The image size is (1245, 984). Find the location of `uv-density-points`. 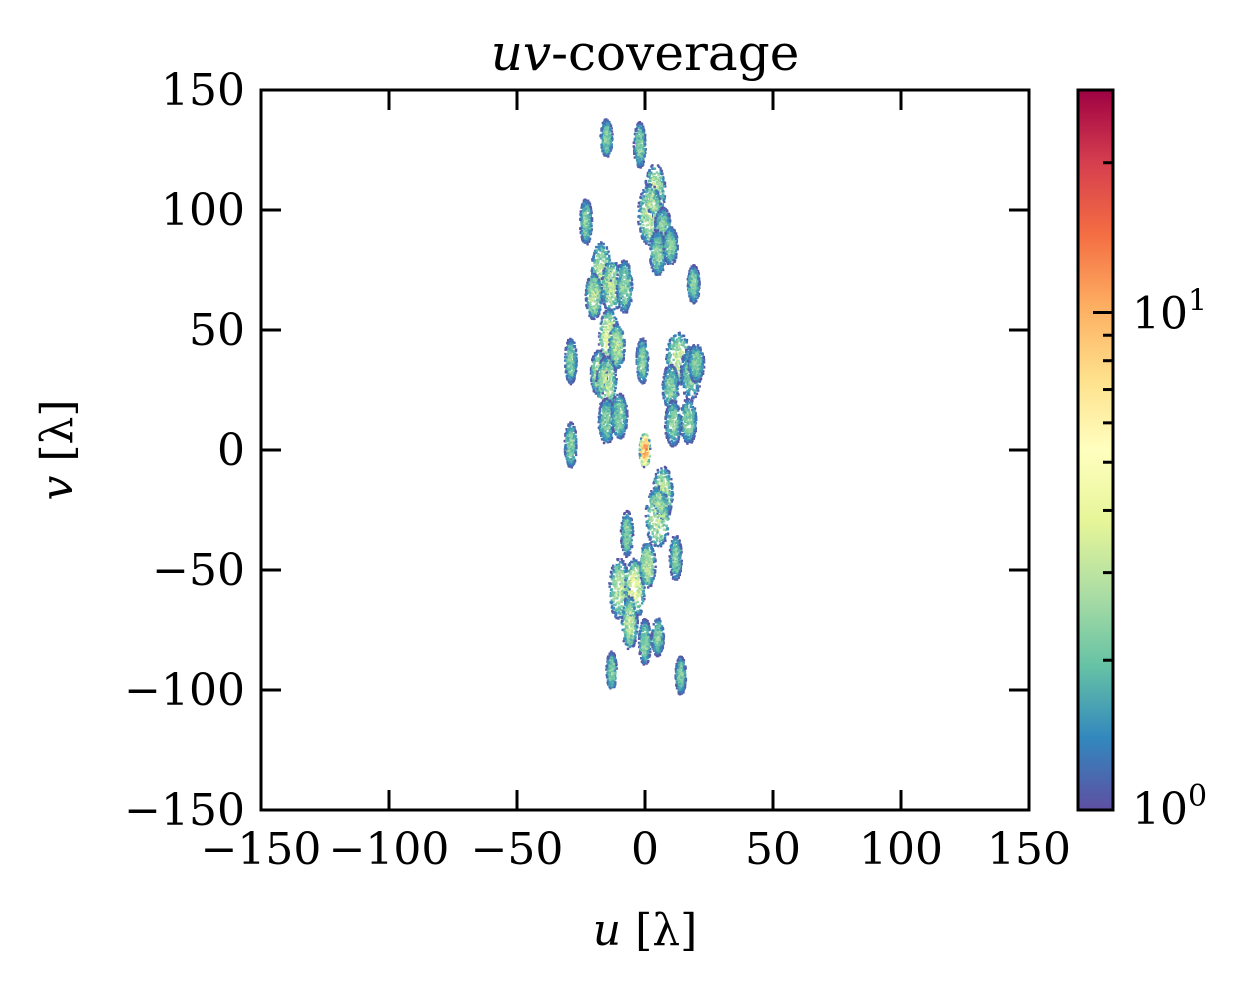

uv-density-points is located at coordinates (634, 407).